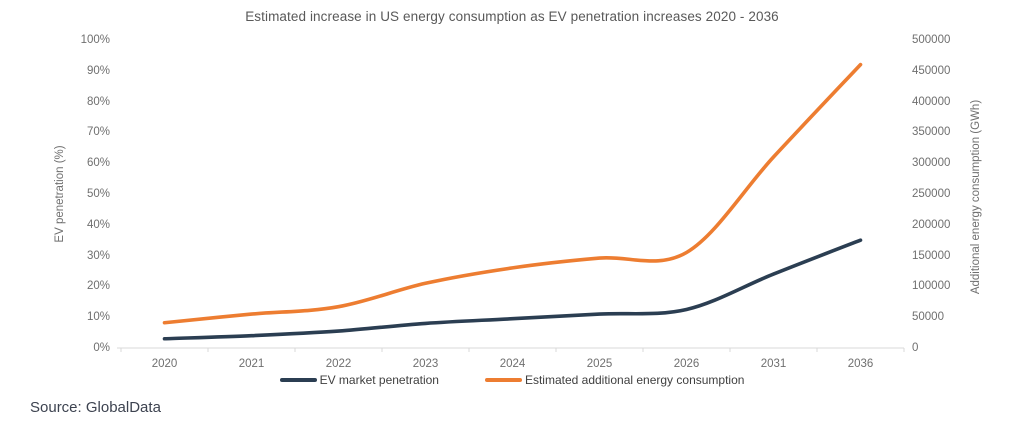 The width and height of the screenshot is (1024, 432). What do you see at coordinates (931, 101) in the screenshot?
I see `y-axis-right-tick-label: 400000` at bounding box center [931, 101].